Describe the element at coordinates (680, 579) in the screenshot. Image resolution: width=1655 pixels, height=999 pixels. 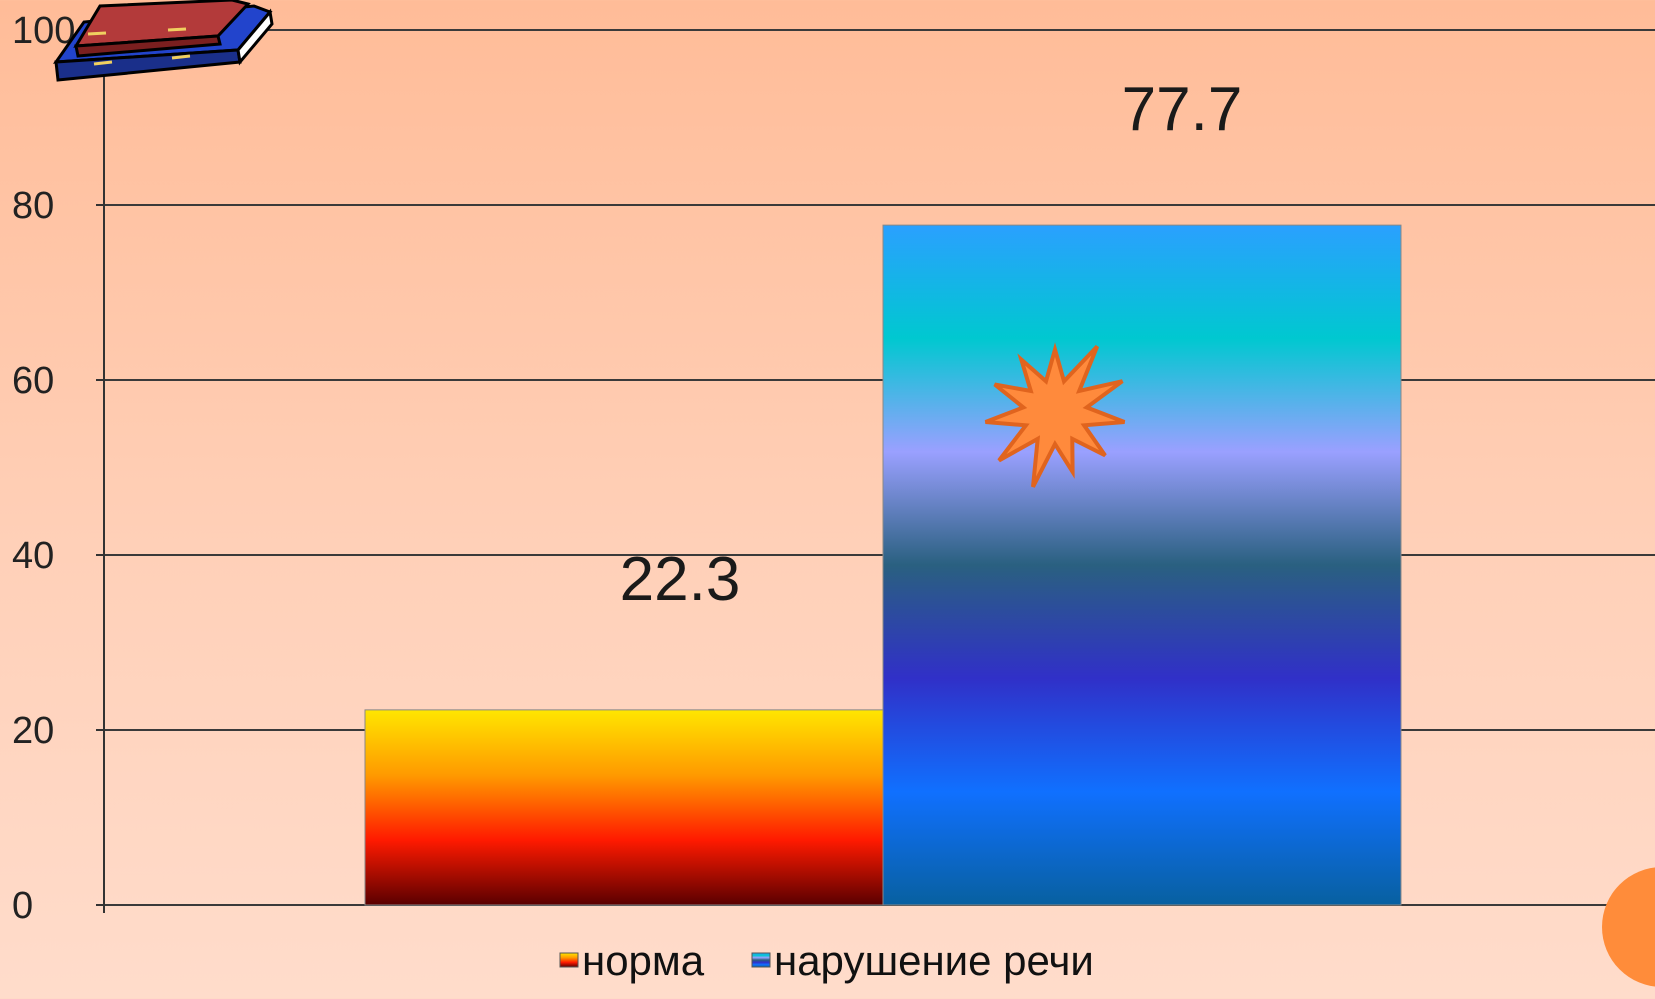
I see `data-label: 22.3` at that location.